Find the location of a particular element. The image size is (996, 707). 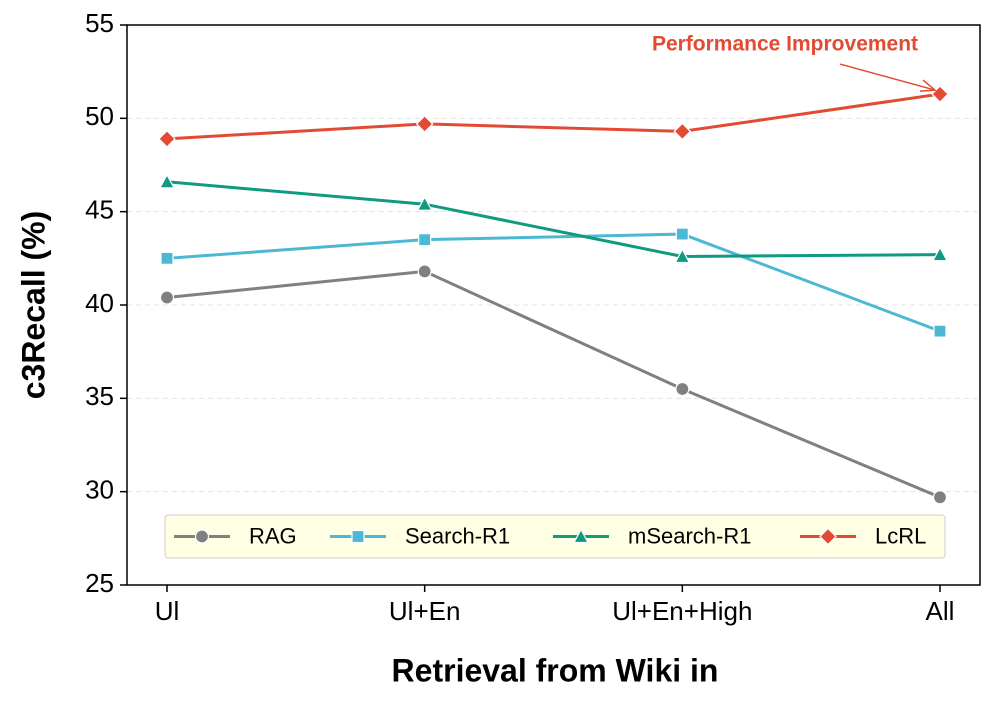

y-tick-label: 50 is located at coordinates (99, 116).